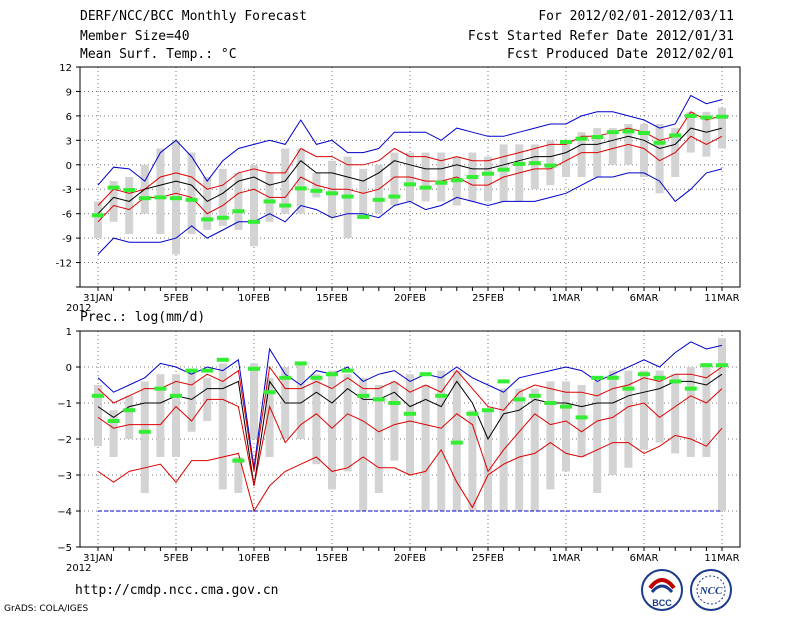 The width and height of the screenshot is (800, 618). I want to click on series-line-max, so click(410, 140).